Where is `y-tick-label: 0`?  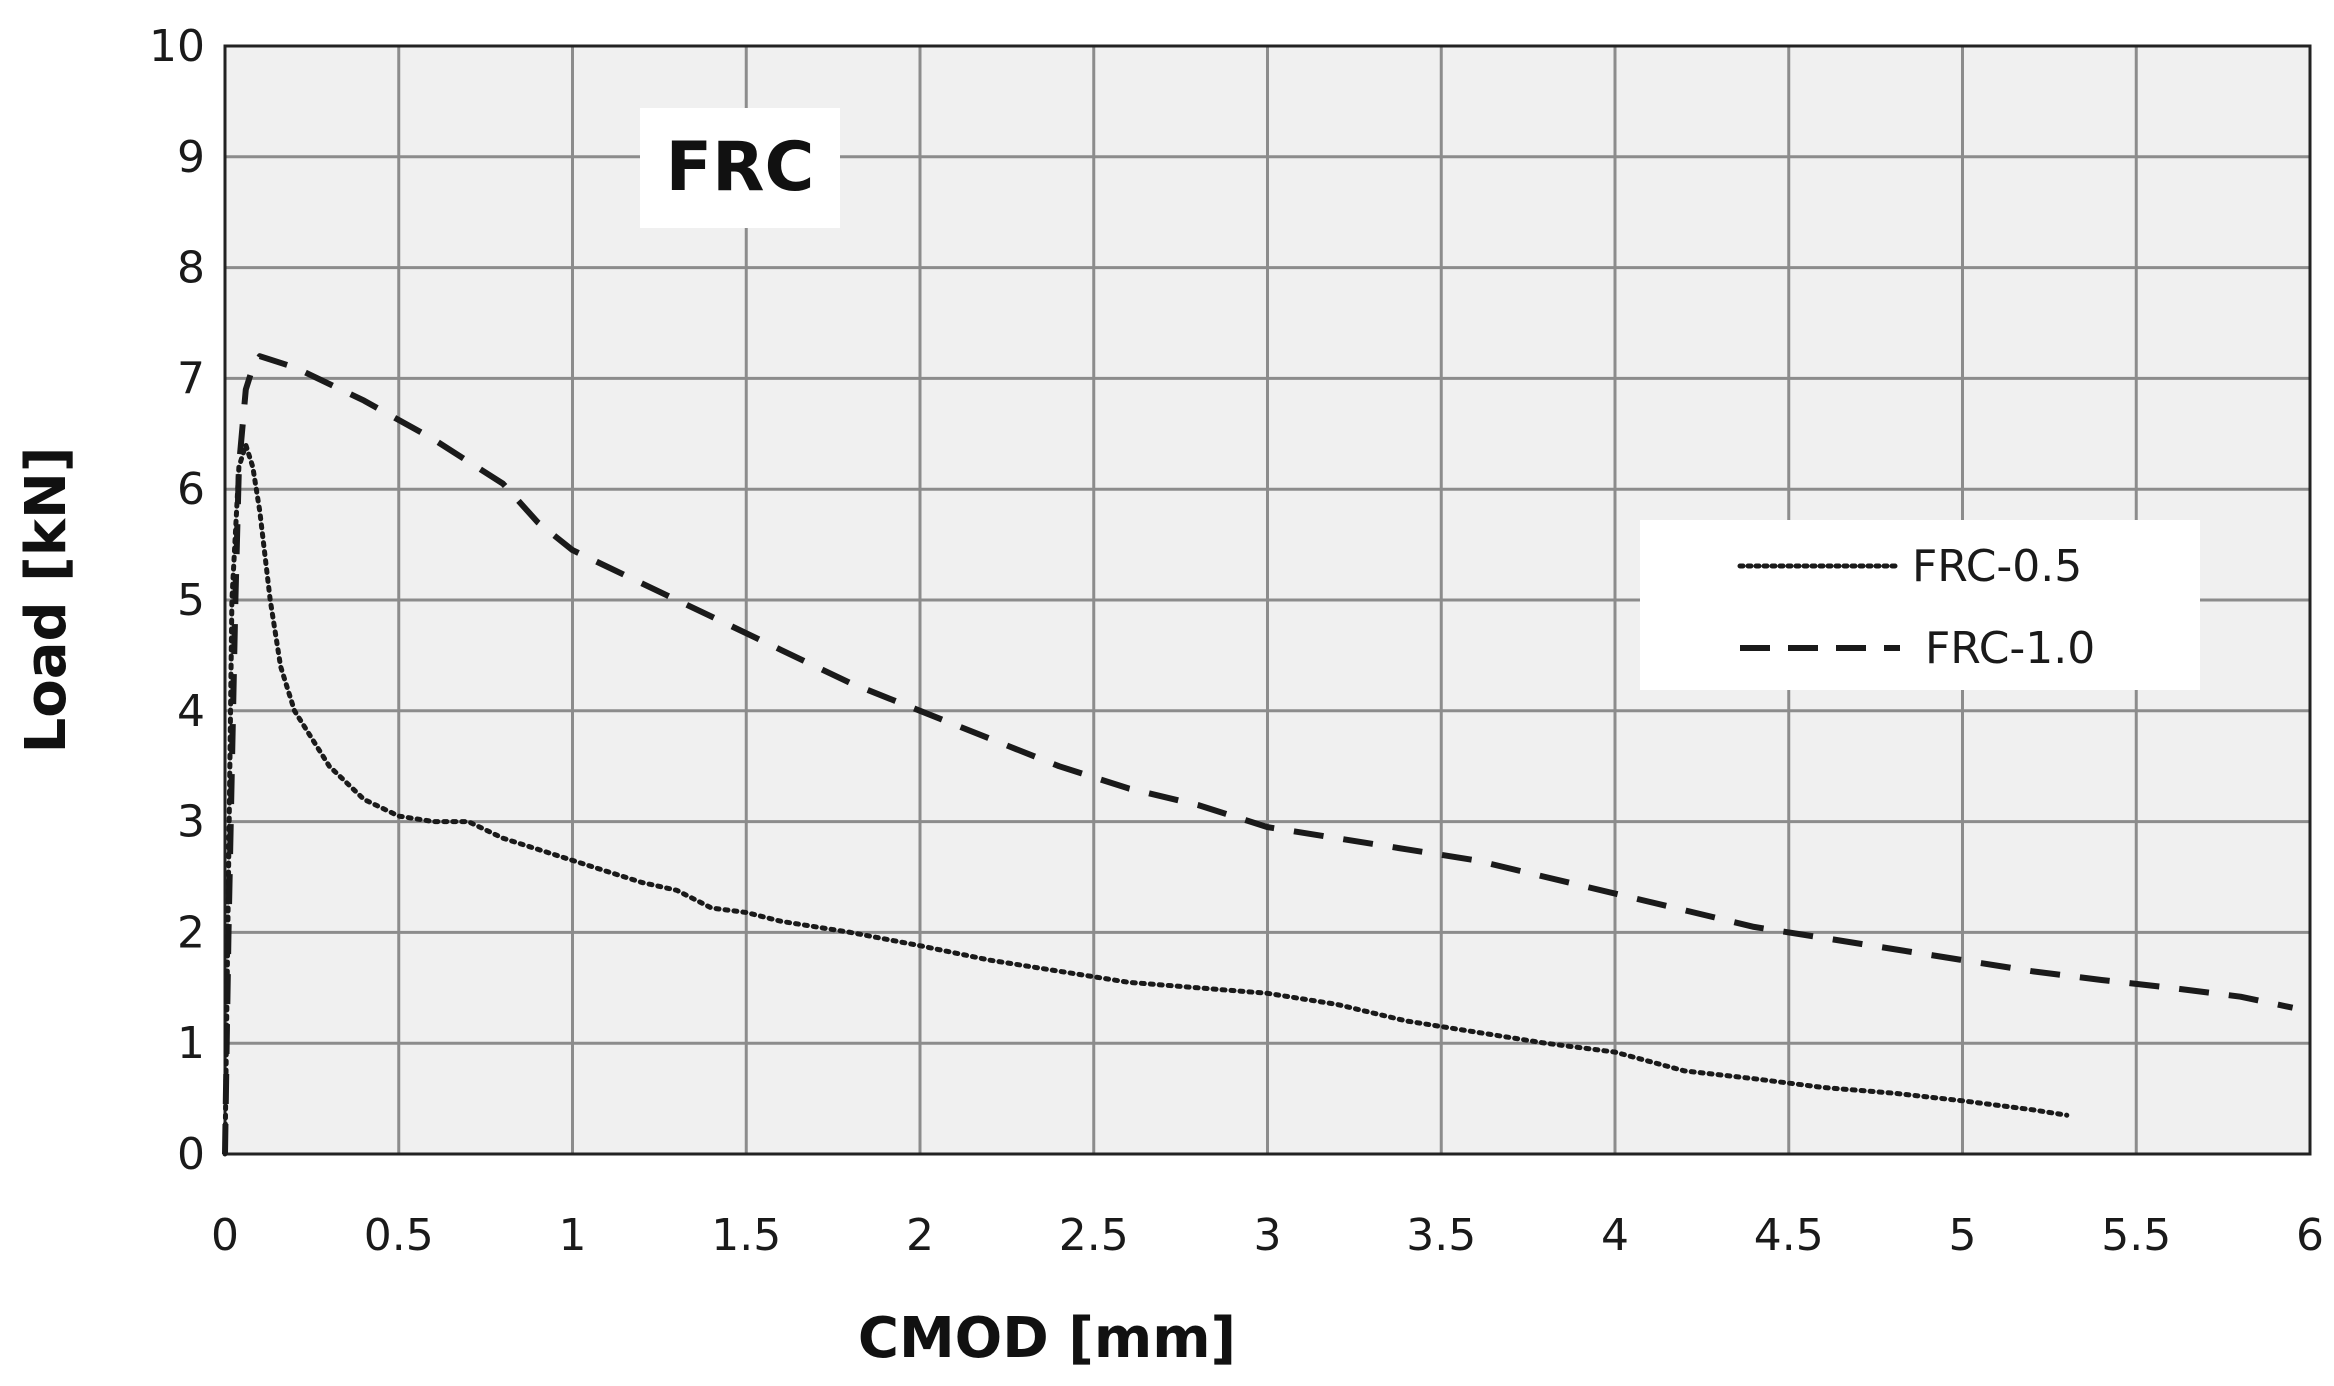 y-tick-label: 0 is located at coordinates (191, 1154).